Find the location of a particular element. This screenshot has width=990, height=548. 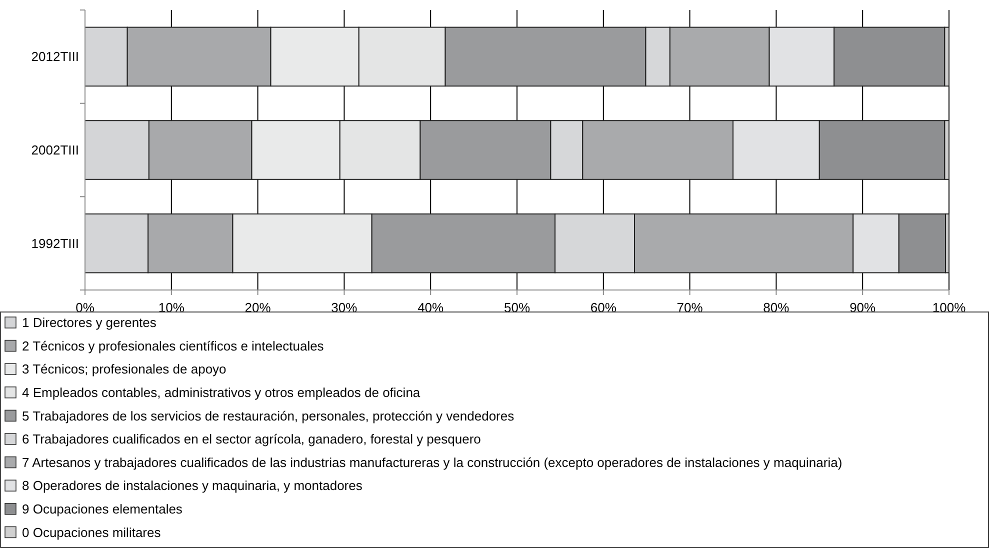

legend-label: 6 Trabajadores cualificados en el sector agrícola, ganadero, forestal y pesquero is located at coordinates (251, 439).